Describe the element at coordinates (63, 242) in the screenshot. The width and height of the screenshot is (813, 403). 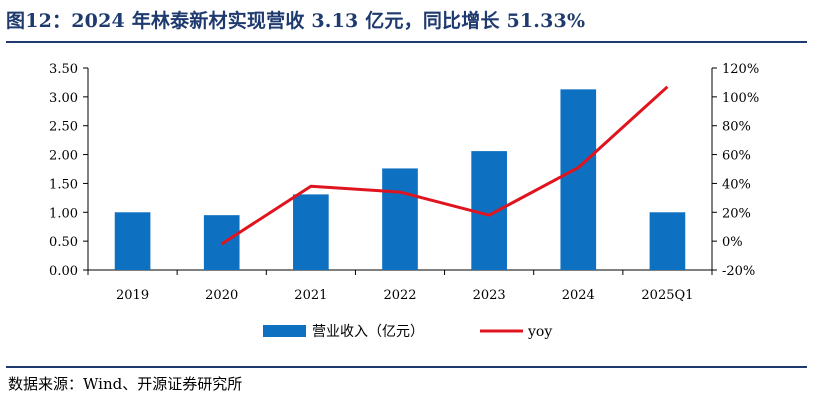
I see `left-tick-label: 0.50` at that location.